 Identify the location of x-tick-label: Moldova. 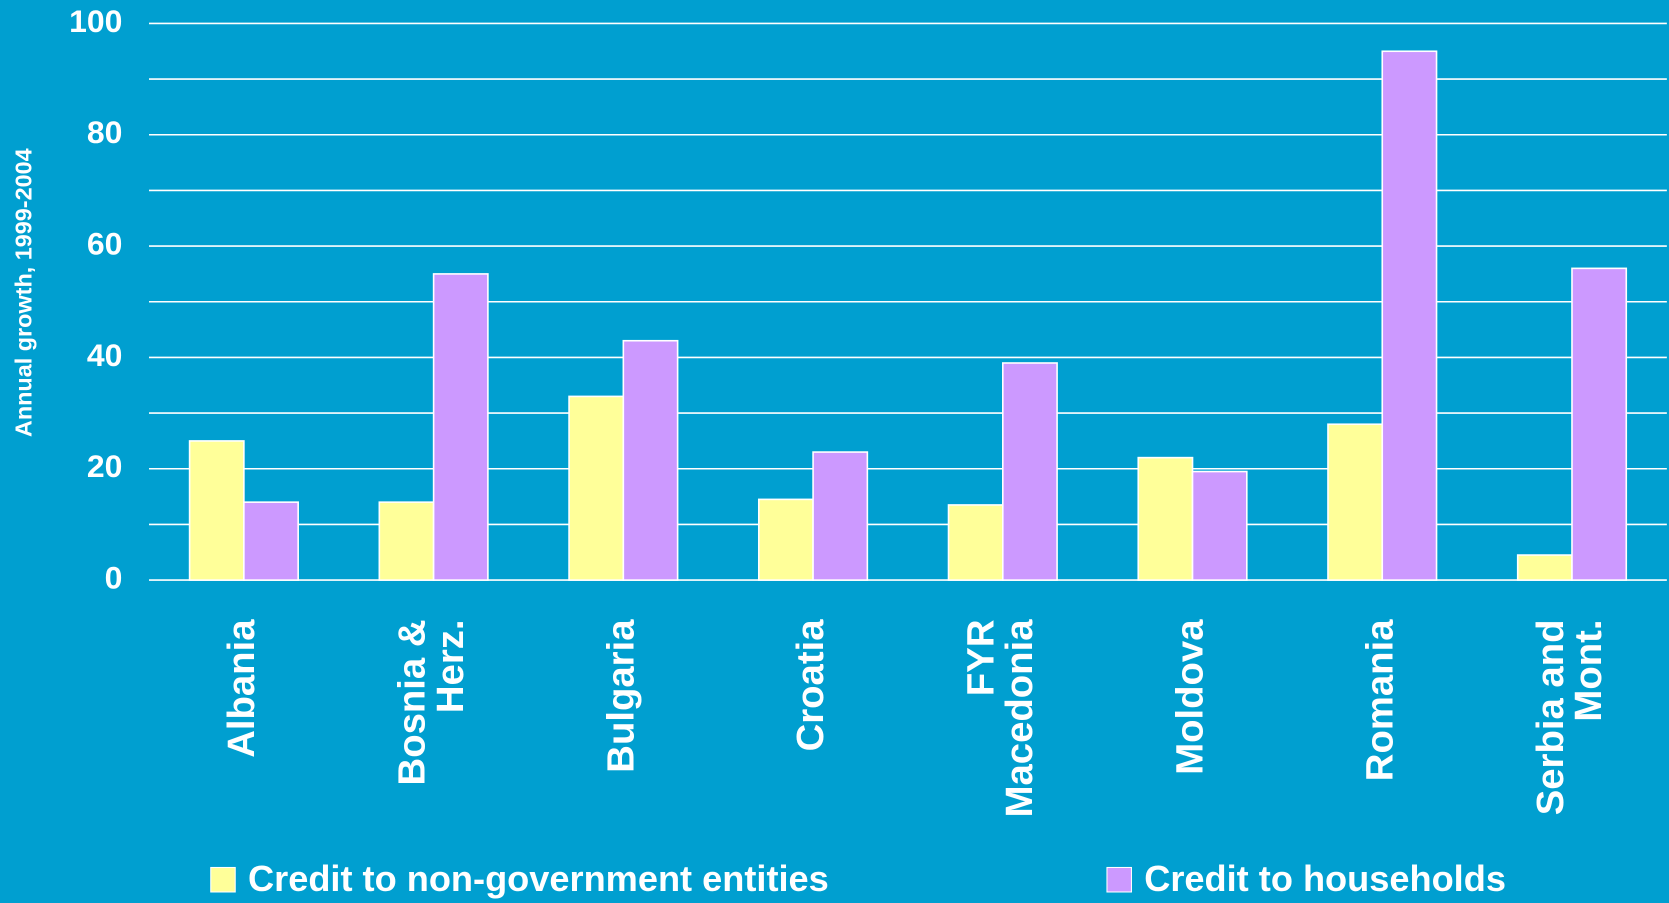
(1190, 697).